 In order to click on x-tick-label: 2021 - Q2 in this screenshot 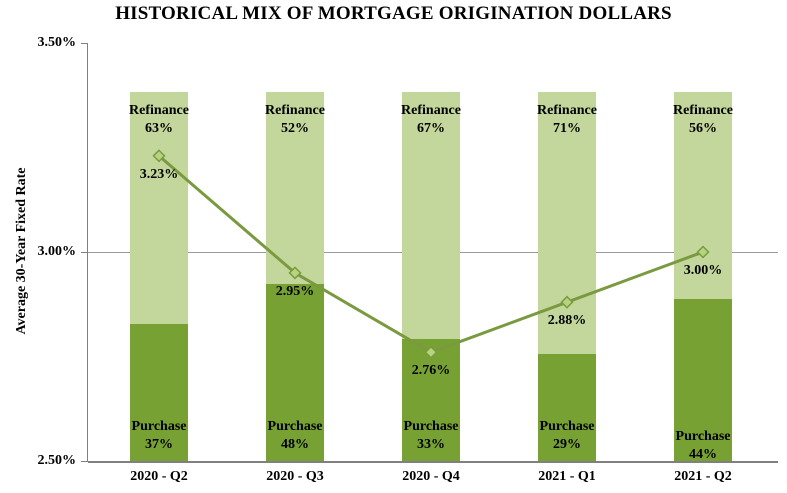, I will do `click(703, 476)`.